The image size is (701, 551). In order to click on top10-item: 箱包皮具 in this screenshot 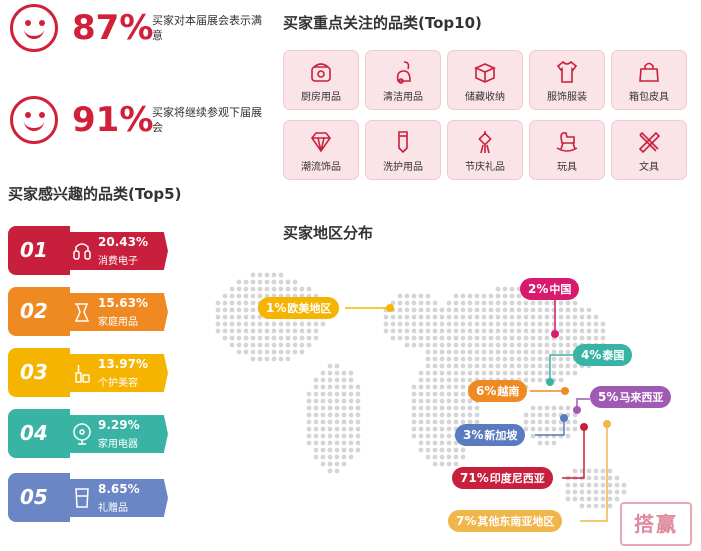, I will do `click(649, 80)`.